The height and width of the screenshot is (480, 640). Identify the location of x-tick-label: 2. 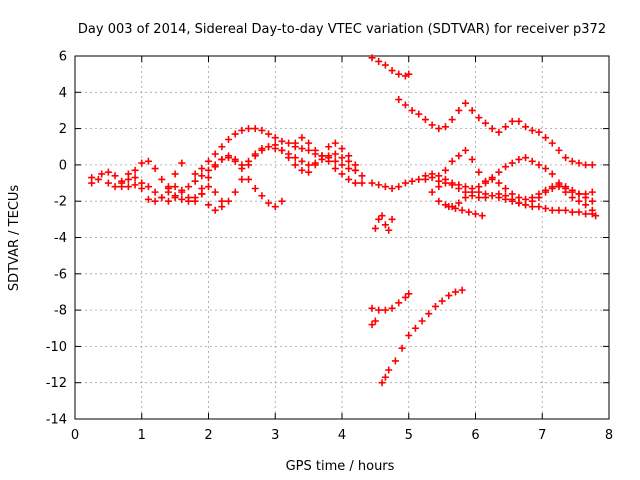
(208, 435).